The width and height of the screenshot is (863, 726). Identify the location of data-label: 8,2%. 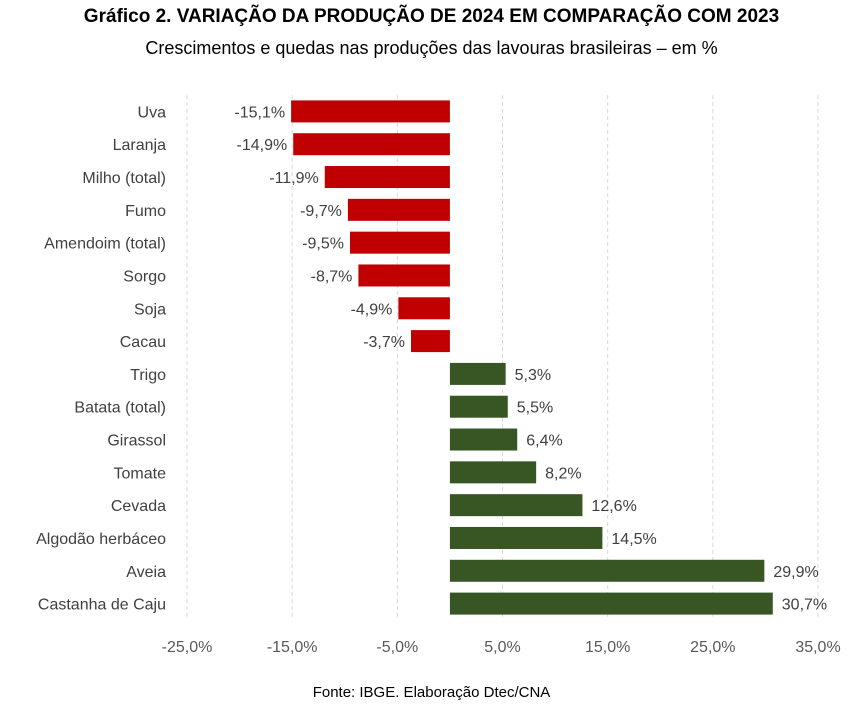
(563, 473).